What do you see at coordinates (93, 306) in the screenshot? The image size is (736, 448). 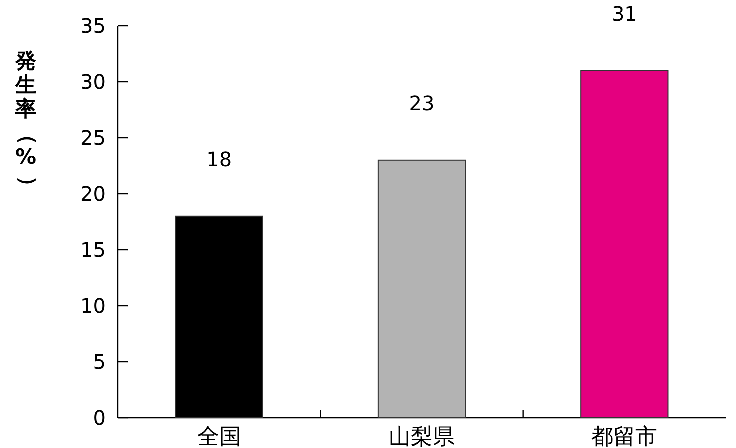 I see `y-tick-label: 10` at bounding box center [93, 306].